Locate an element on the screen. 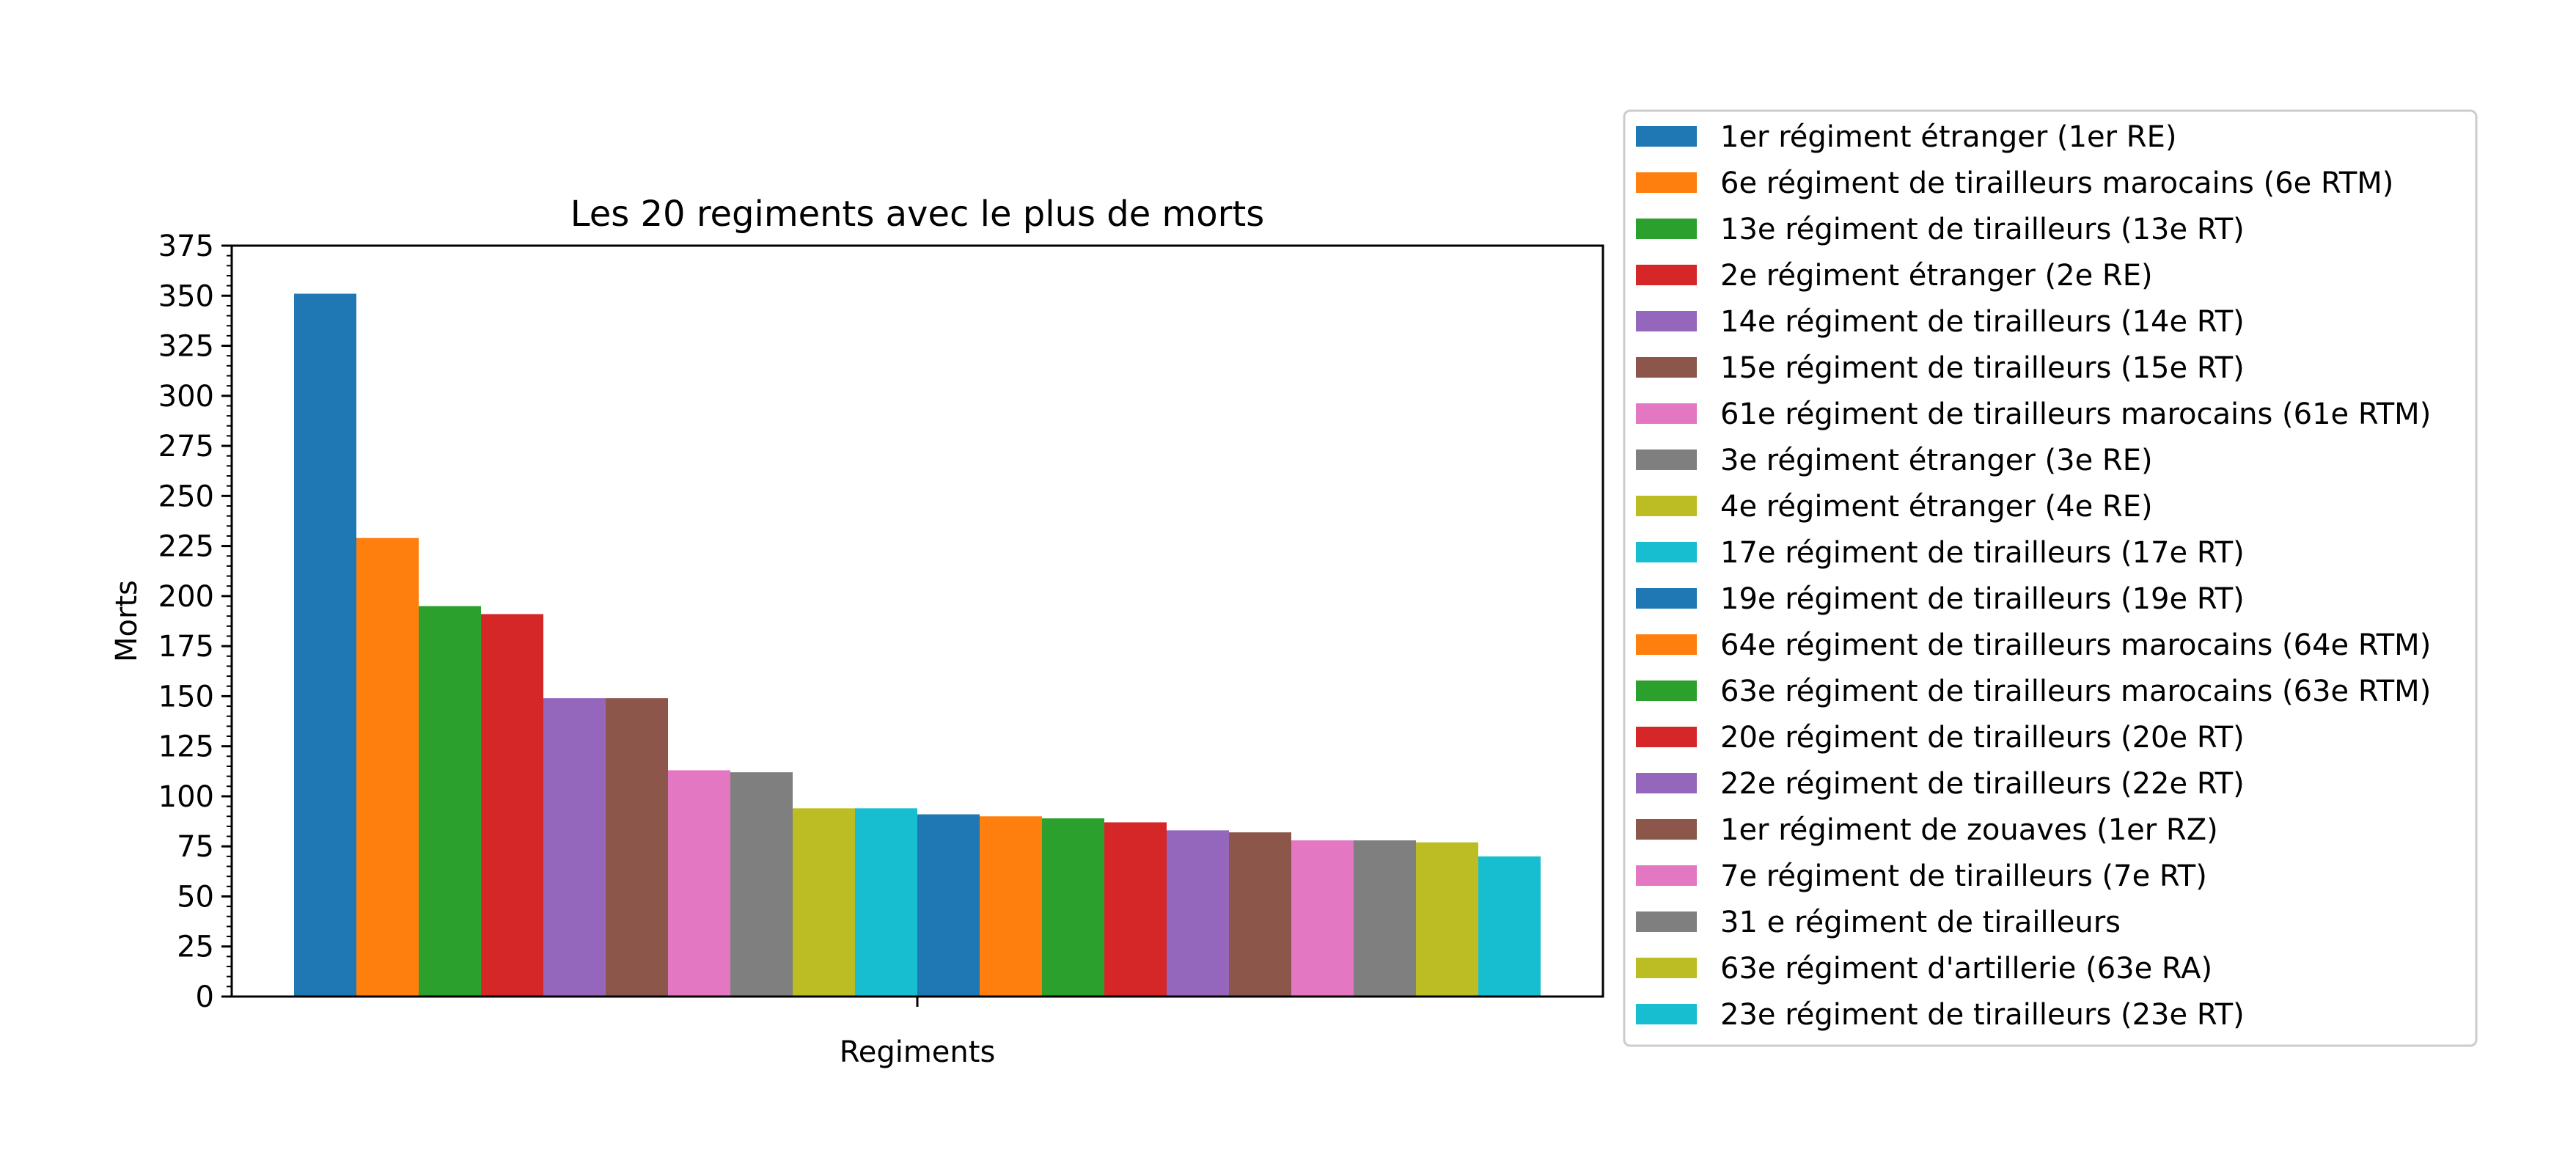 This screenshot has width=2576, height=1174. legend-entry-label: 13e régiment de tirailleurs (13e RT) is located at coordinates (1983, 229).